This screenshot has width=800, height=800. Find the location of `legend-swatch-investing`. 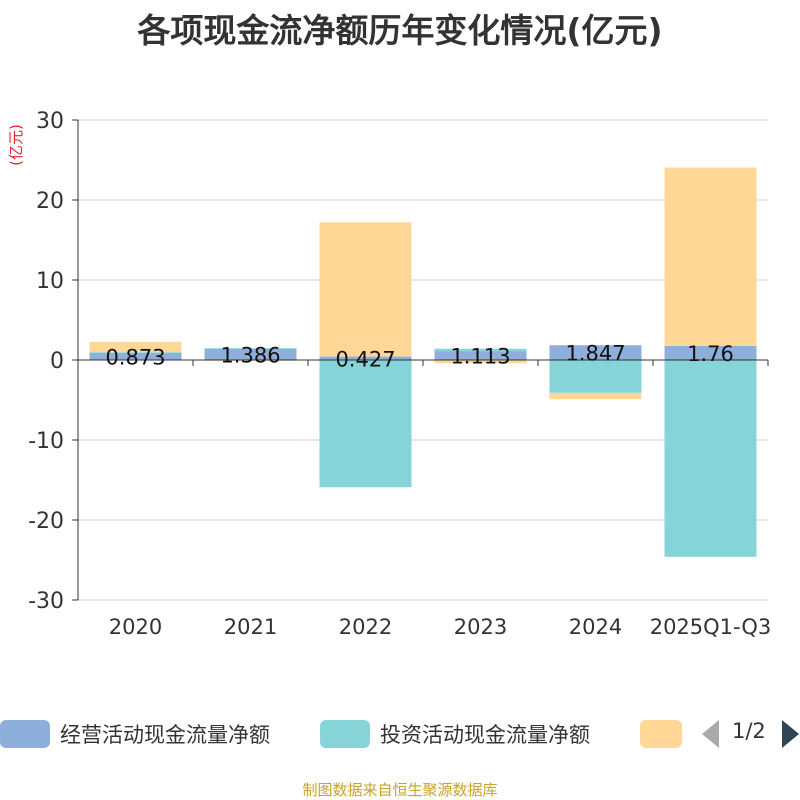

legend-swatch-investing is located at coordinates (345, 734).